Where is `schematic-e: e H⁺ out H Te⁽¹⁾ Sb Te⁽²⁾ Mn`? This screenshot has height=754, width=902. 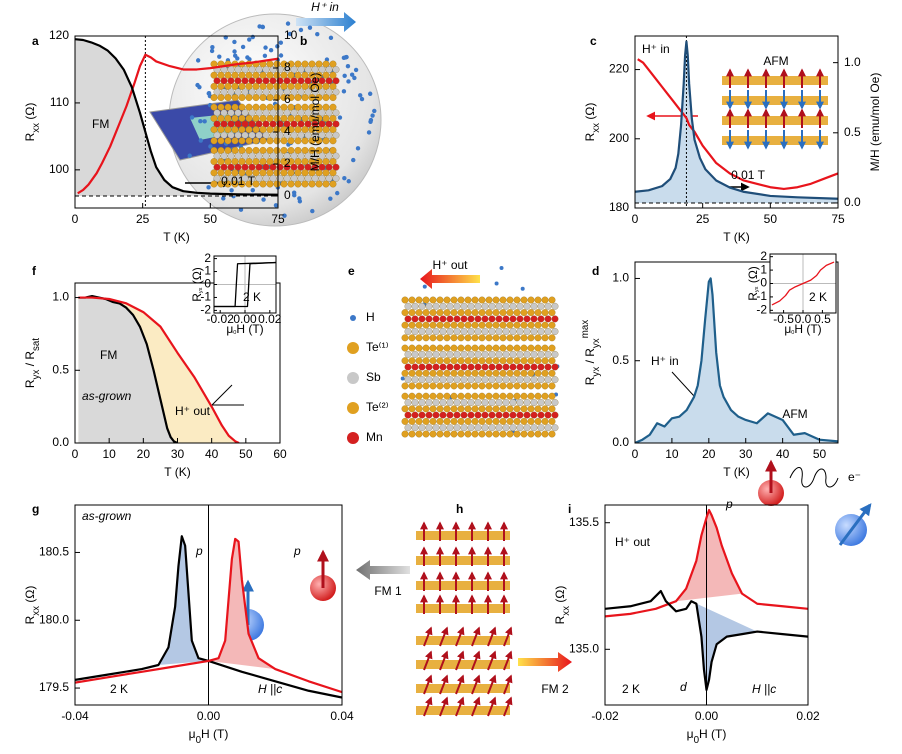
schematic-e: e H⁺ out H Te⁽¹⁾ Sb Te⁽²⁾ Mn is located at coordinates (413, 351).